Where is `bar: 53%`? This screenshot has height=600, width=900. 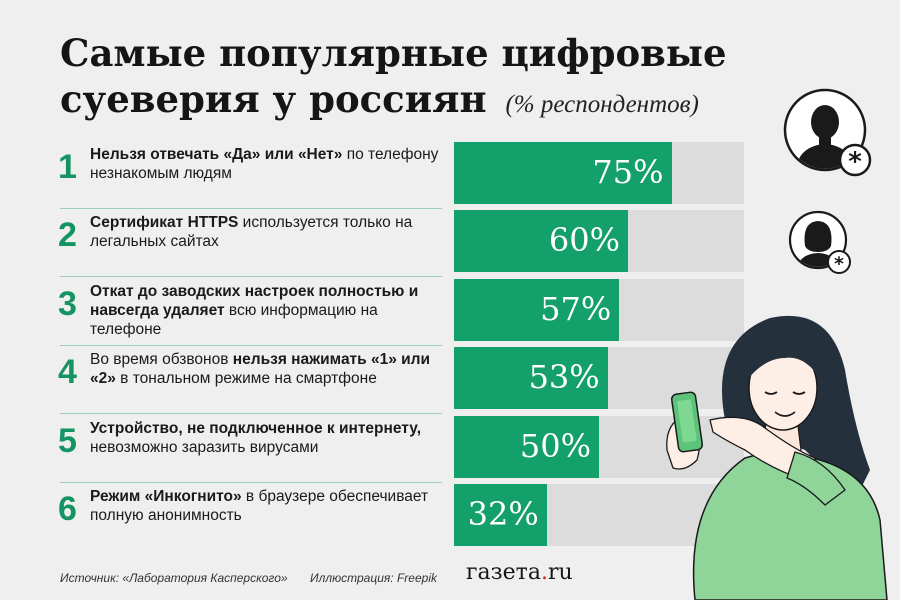
bar: 53% is located at coordinates (531, 378).